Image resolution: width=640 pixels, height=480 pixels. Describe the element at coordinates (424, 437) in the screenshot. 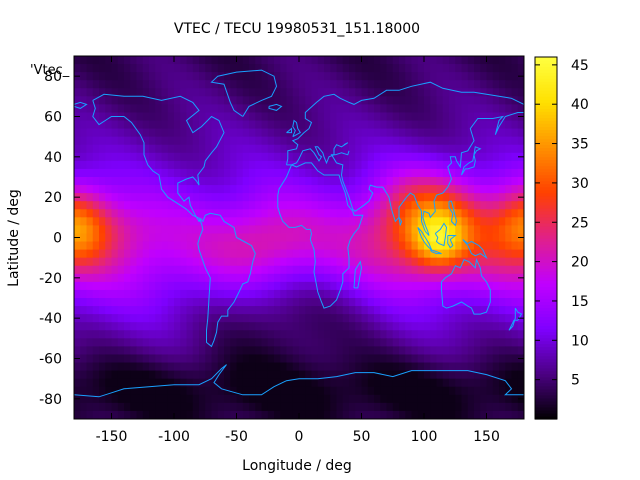

I see `x-tick-label: 100` at that location.